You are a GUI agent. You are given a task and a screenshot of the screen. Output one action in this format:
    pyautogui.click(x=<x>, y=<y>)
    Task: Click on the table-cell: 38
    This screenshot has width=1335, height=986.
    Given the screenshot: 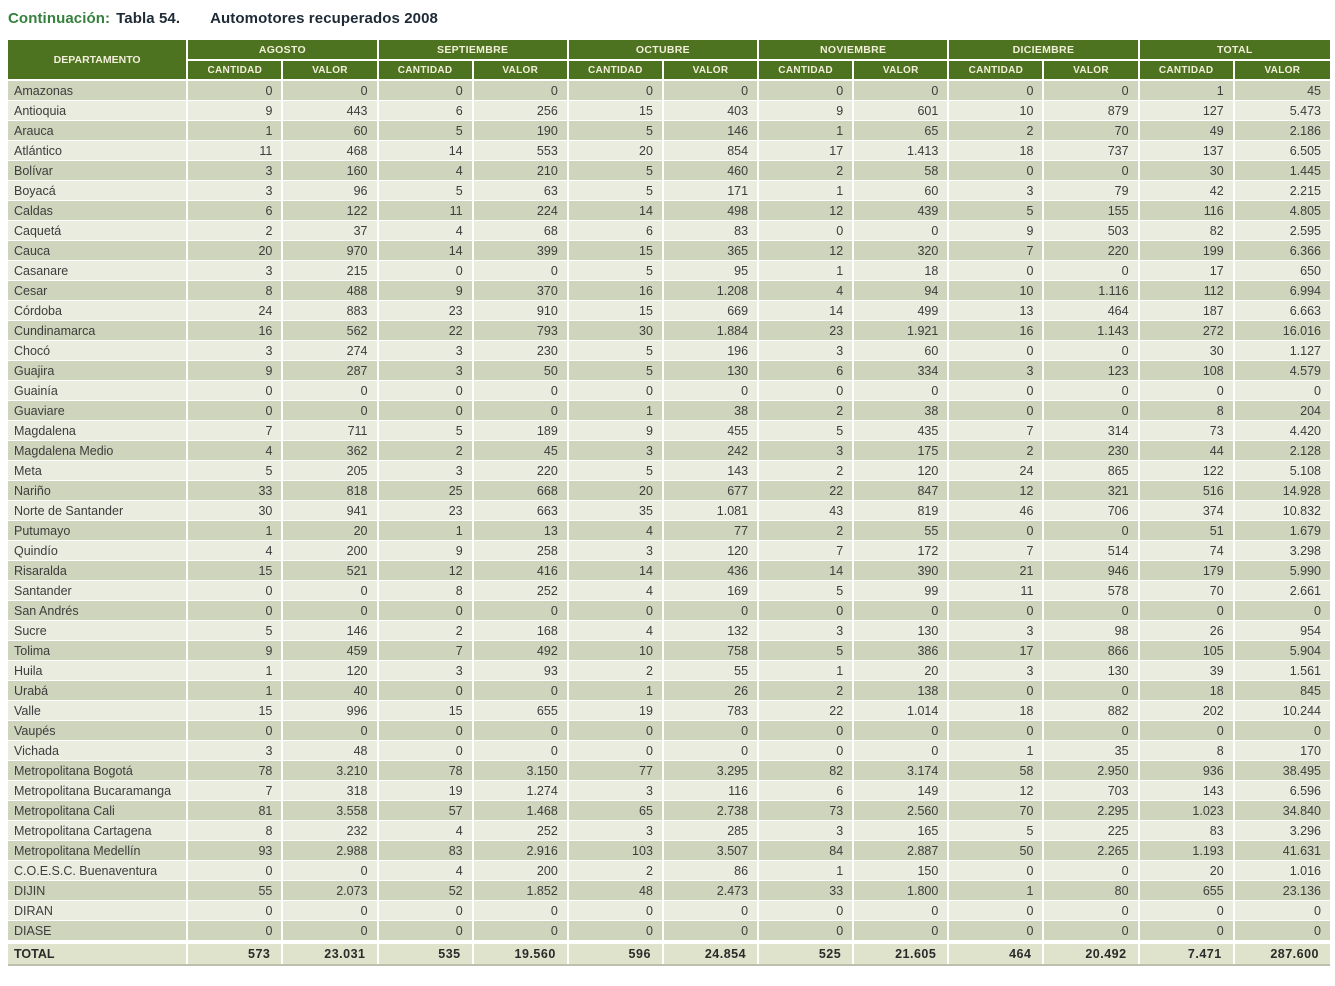 What is the action you would take?
    pyautogui.click(x=902, y=411)
    